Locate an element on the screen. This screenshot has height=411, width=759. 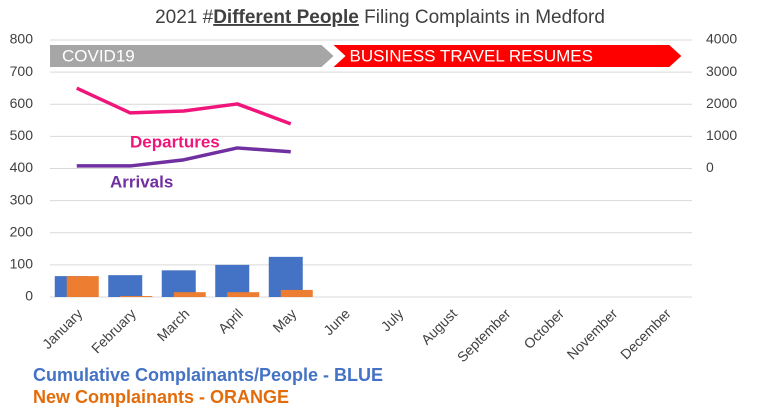
x-tick-label: June is located at coordinates (336, 321).